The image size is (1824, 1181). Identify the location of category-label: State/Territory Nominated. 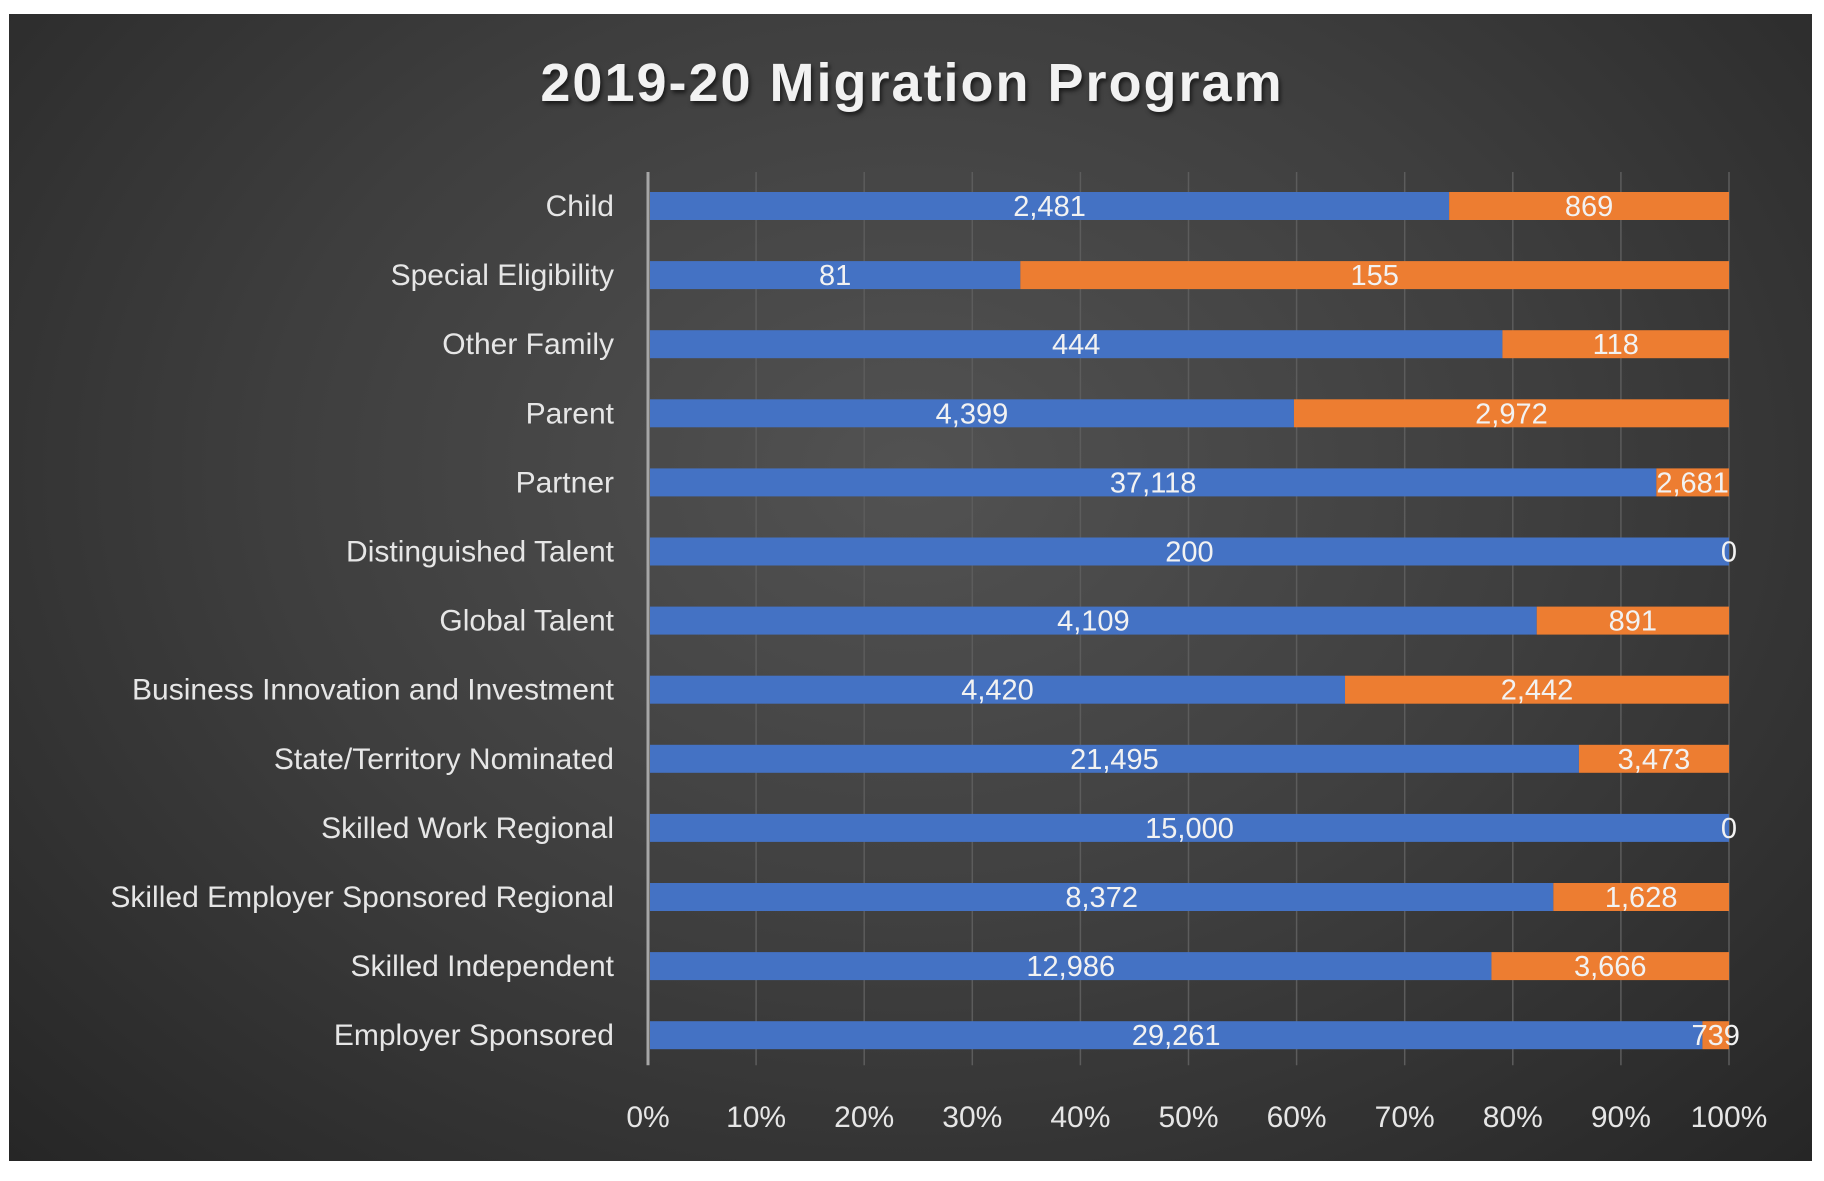
(444, 759).